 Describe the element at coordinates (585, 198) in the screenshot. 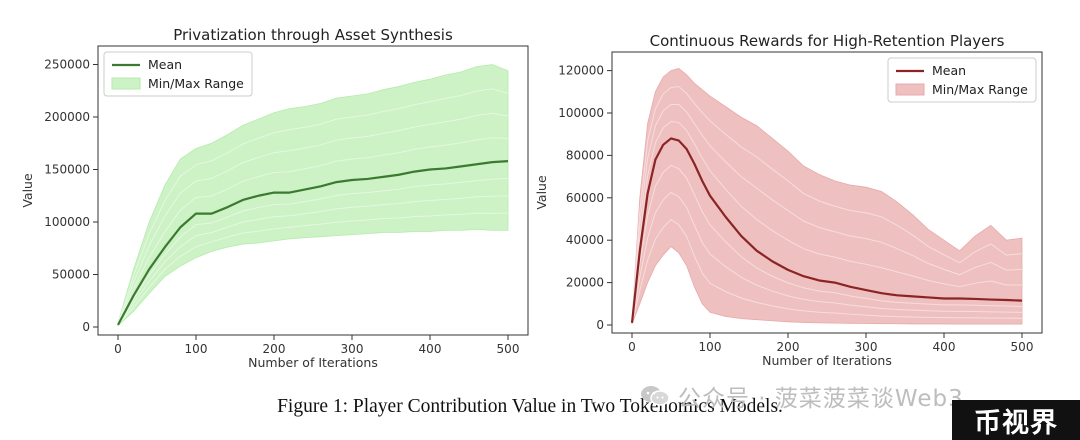

I see `y-tick-label: 60000` at that location.